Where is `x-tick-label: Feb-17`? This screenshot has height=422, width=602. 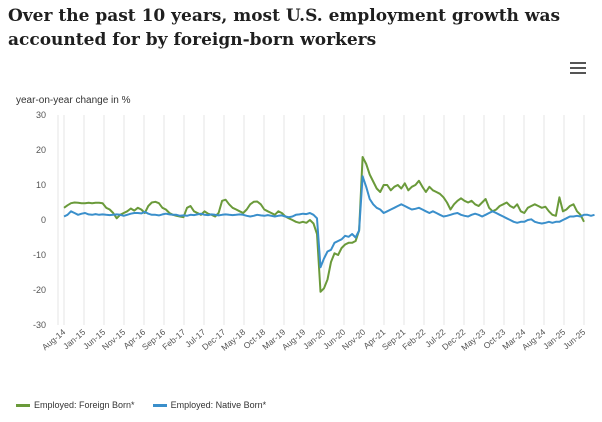 x-tick-label: Feb-17 is located at coordinates (173, 339).